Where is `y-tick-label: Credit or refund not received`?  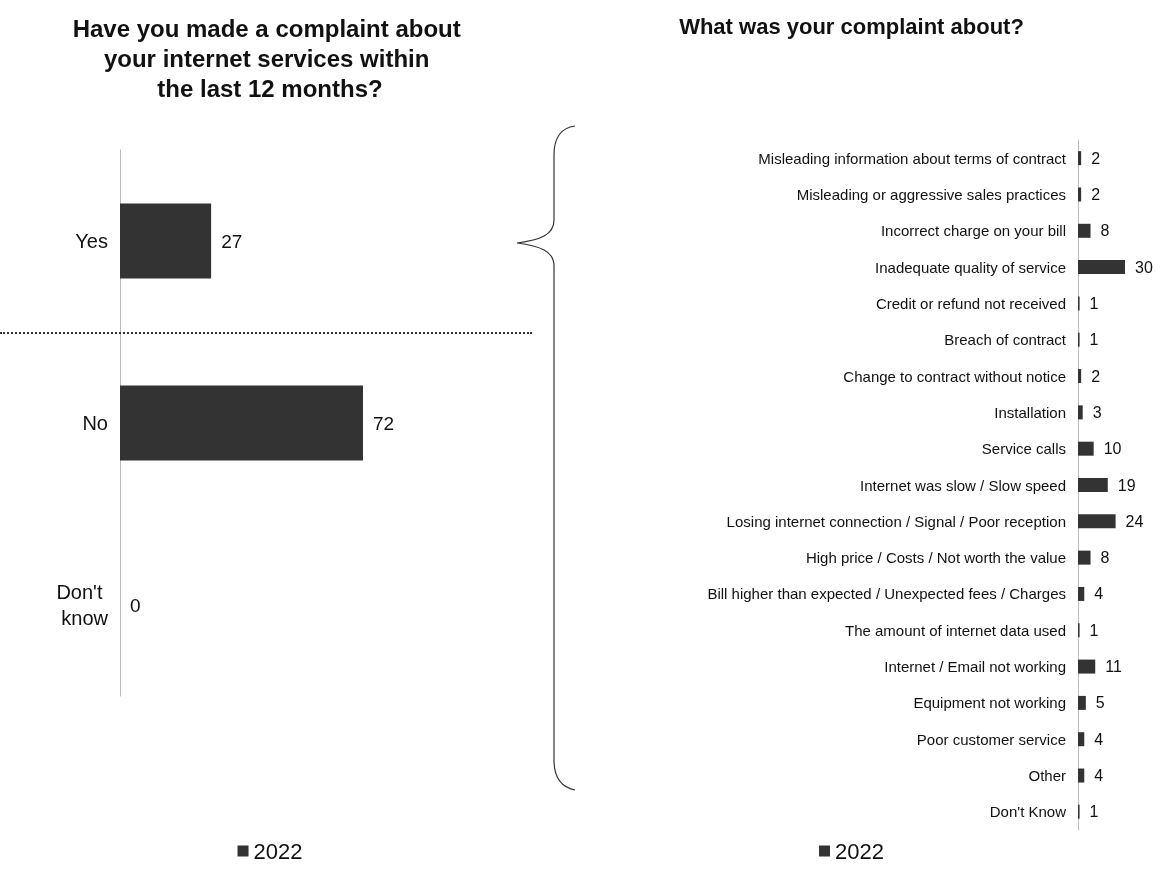
y-tick-label: Credit or refund not received is located at coordinates (970, 303).